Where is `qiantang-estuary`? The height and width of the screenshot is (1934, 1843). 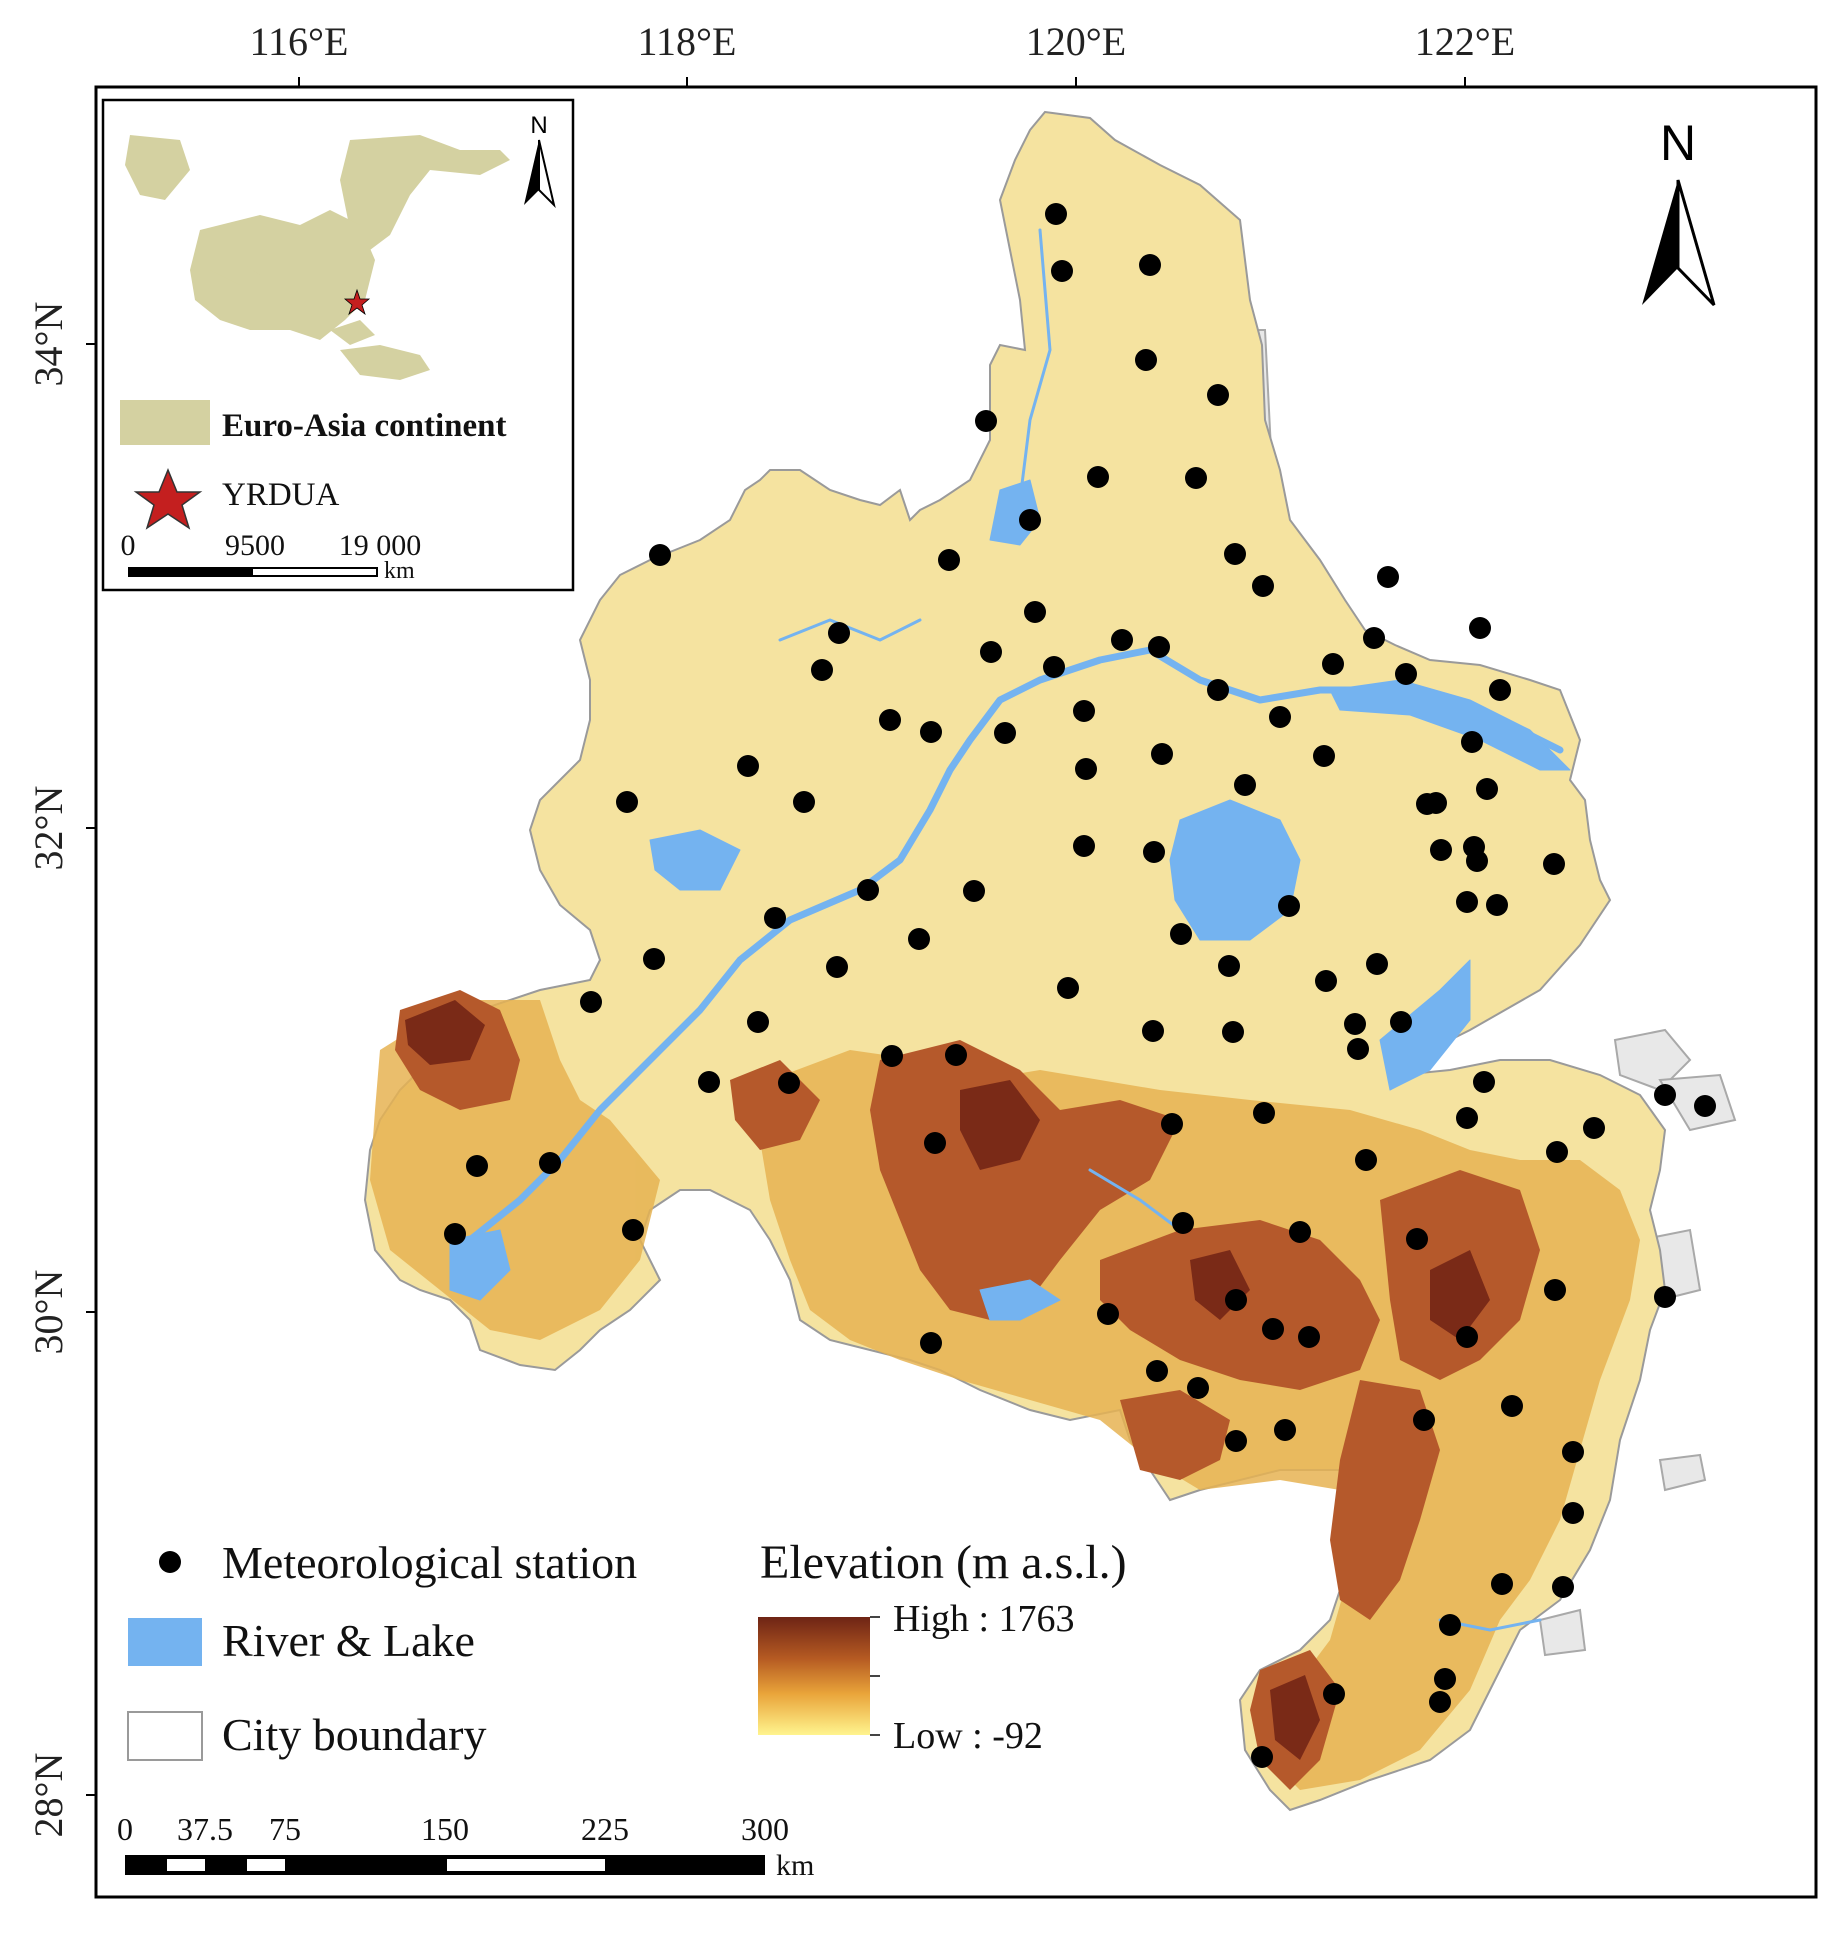 qiantang-estuary is located at coordinates (1425, 1025).